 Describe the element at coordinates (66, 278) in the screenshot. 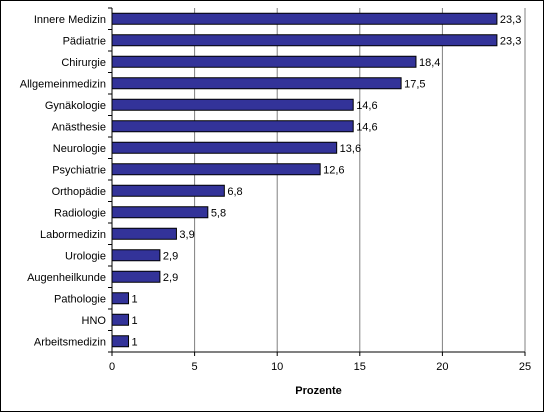

I see `category-label: Augenheilkunde` at that location.